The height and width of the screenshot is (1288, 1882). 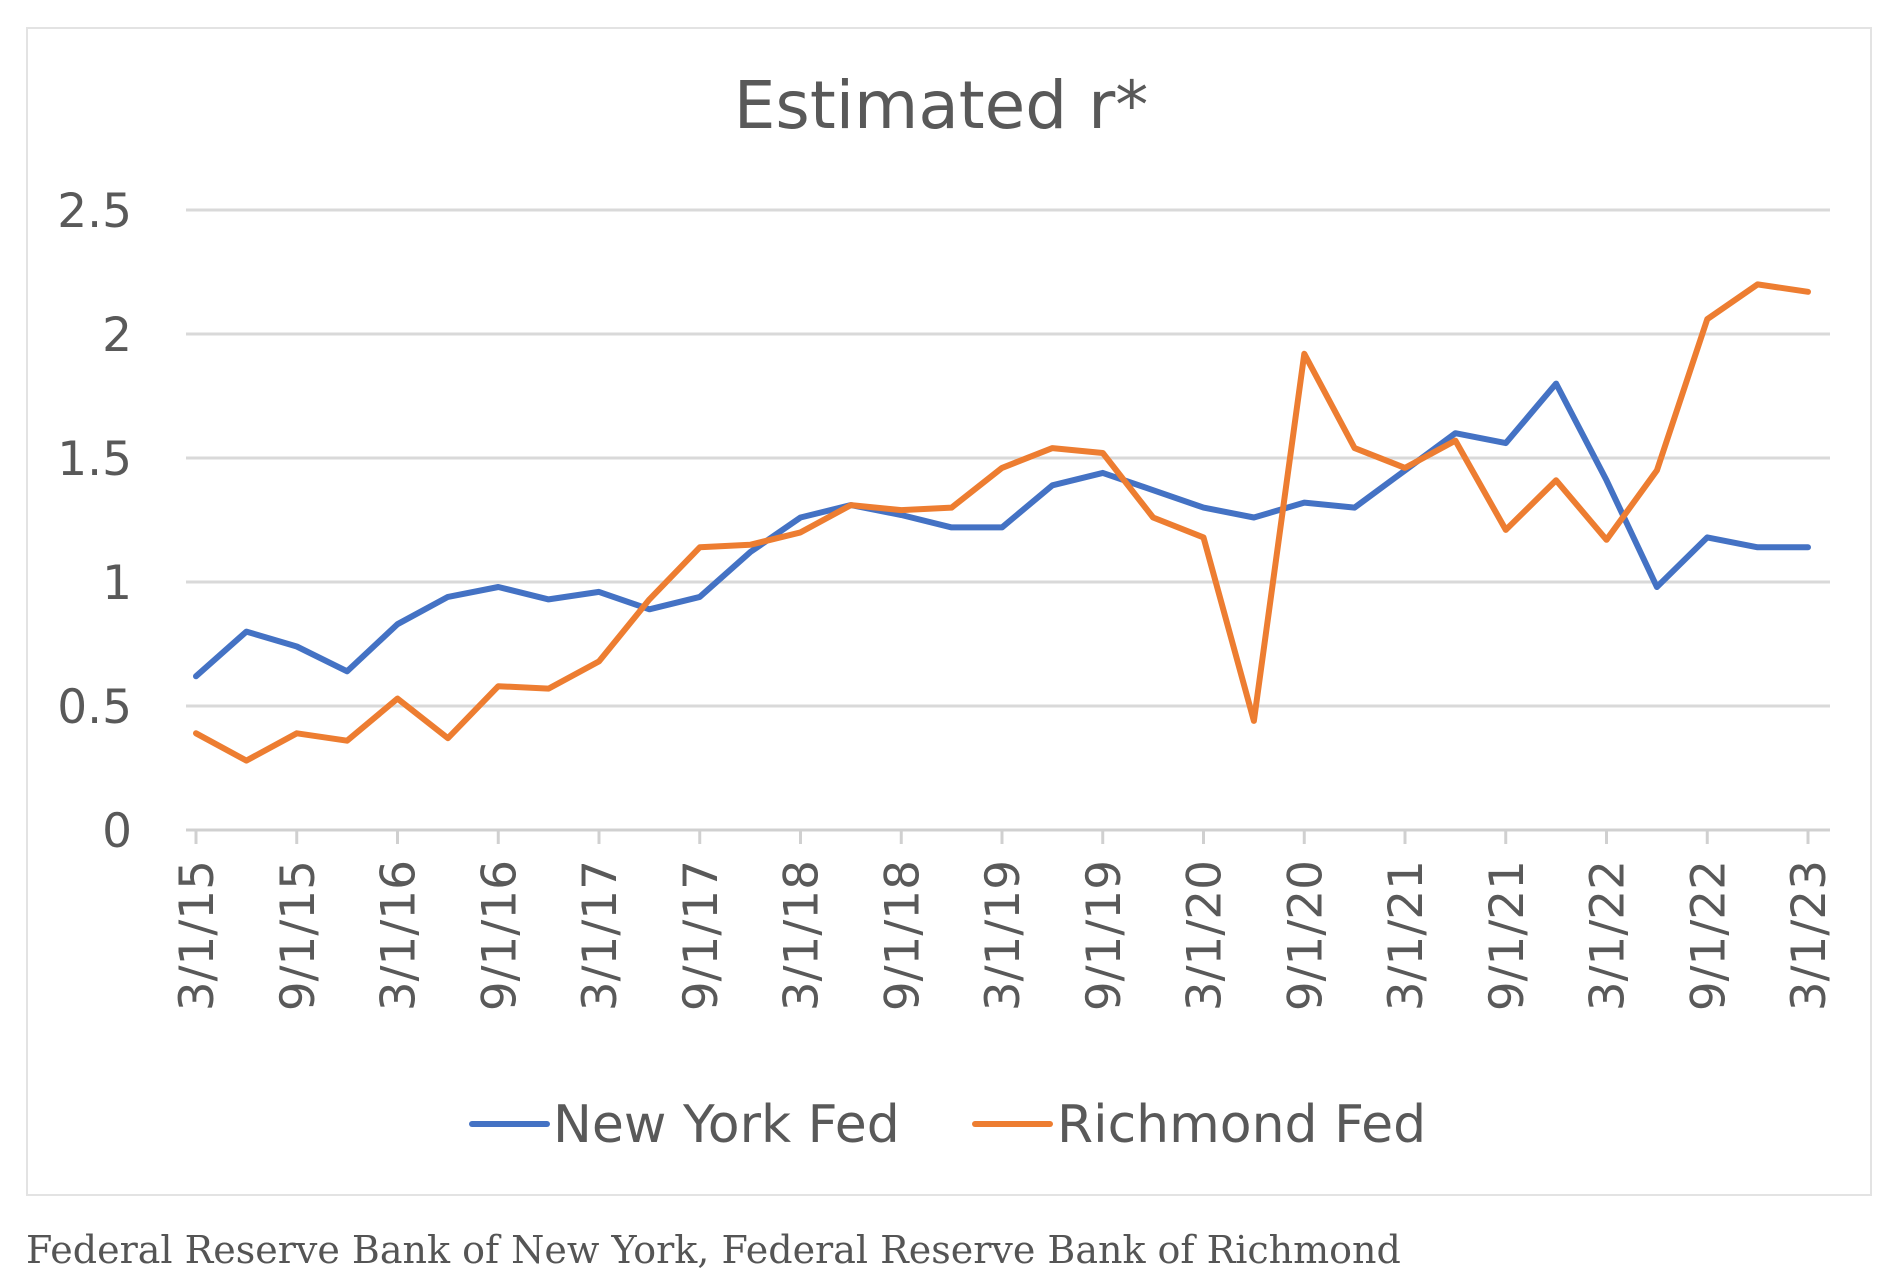 I want to click on x-tick-label: 3/1/22, so click(x=1608, y=935).